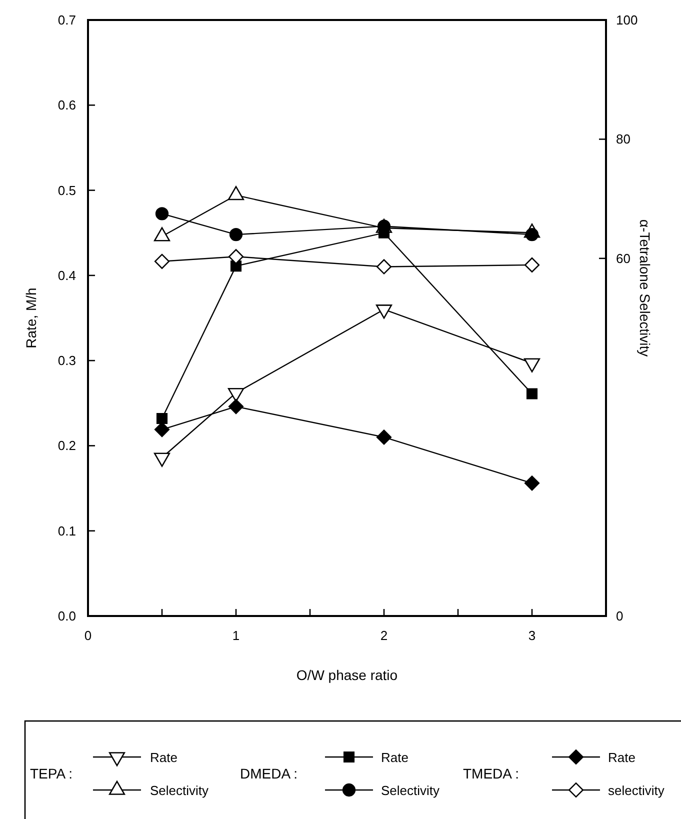  What do you see at coordinates (645, 288) in the screenshot?
I see `y2-axis-title: α-Tetralone Selectivity` at bounding box center [645, 288].